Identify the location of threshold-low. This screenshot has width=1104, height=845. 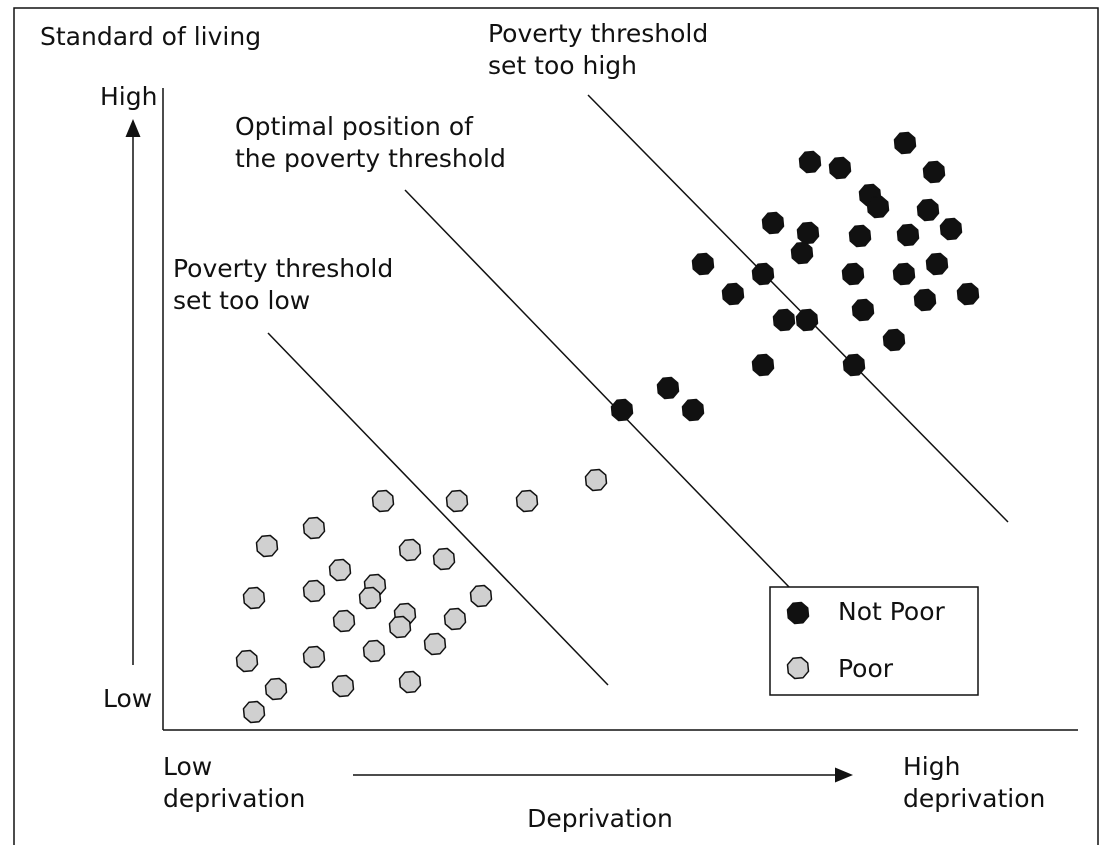
(438, 509).